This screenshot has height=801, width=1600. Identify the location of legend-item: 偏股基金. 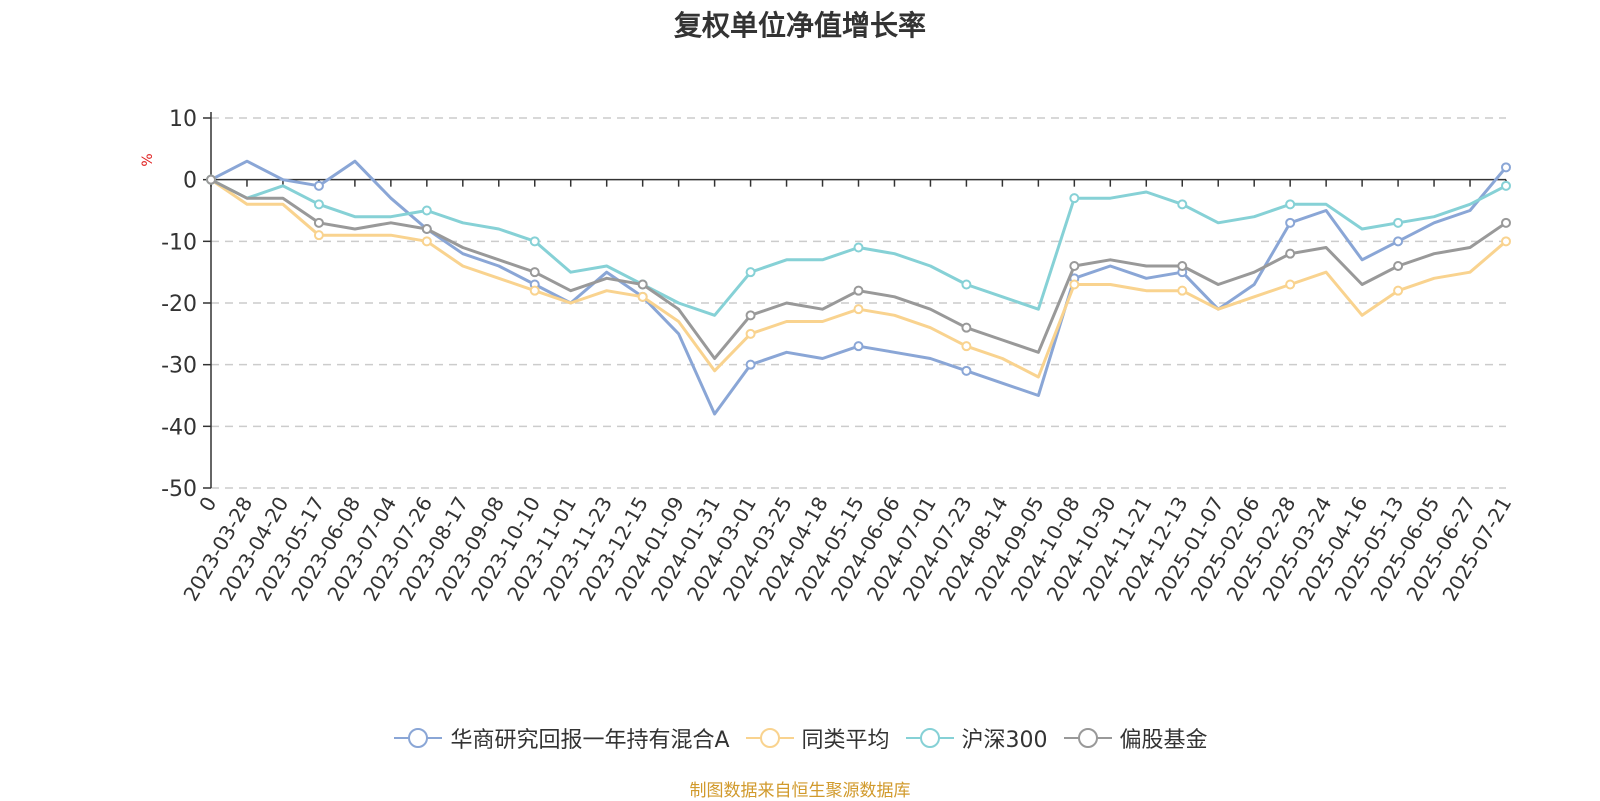
(1135, 738).